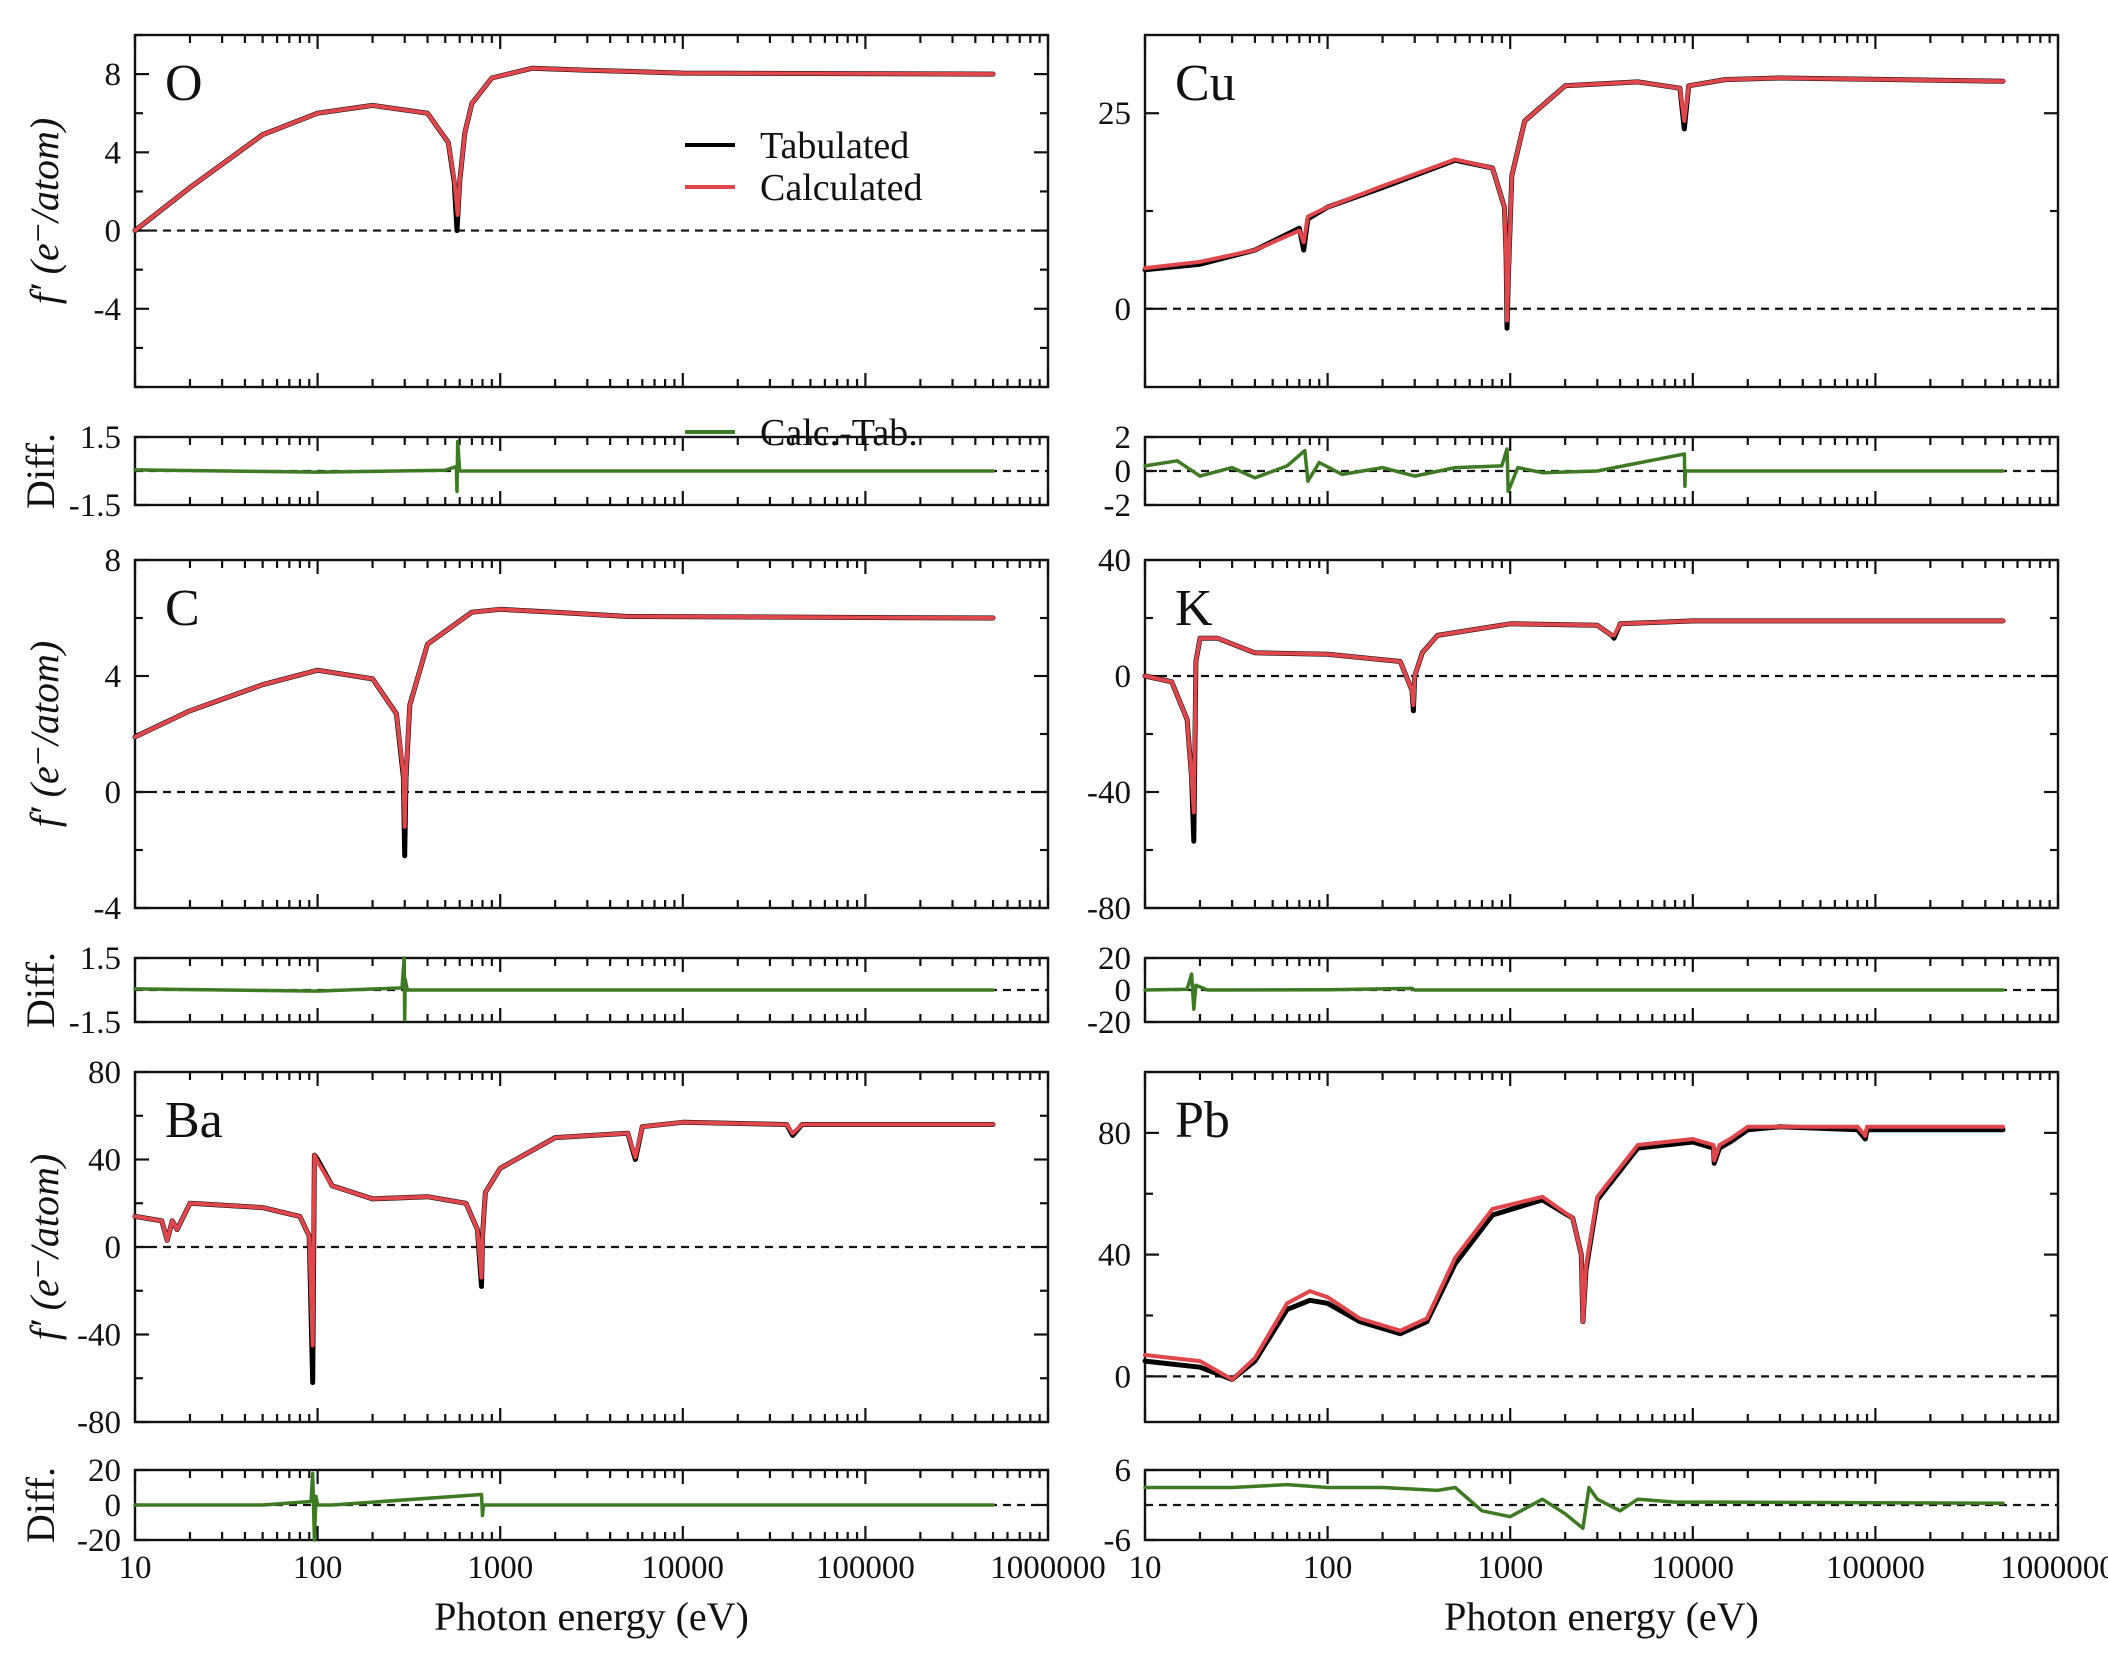 This screenshot has width=2108, height=1666. Describe the element at coordinates (184, 83) in the screenshot. I see `element-label: O` at that location.